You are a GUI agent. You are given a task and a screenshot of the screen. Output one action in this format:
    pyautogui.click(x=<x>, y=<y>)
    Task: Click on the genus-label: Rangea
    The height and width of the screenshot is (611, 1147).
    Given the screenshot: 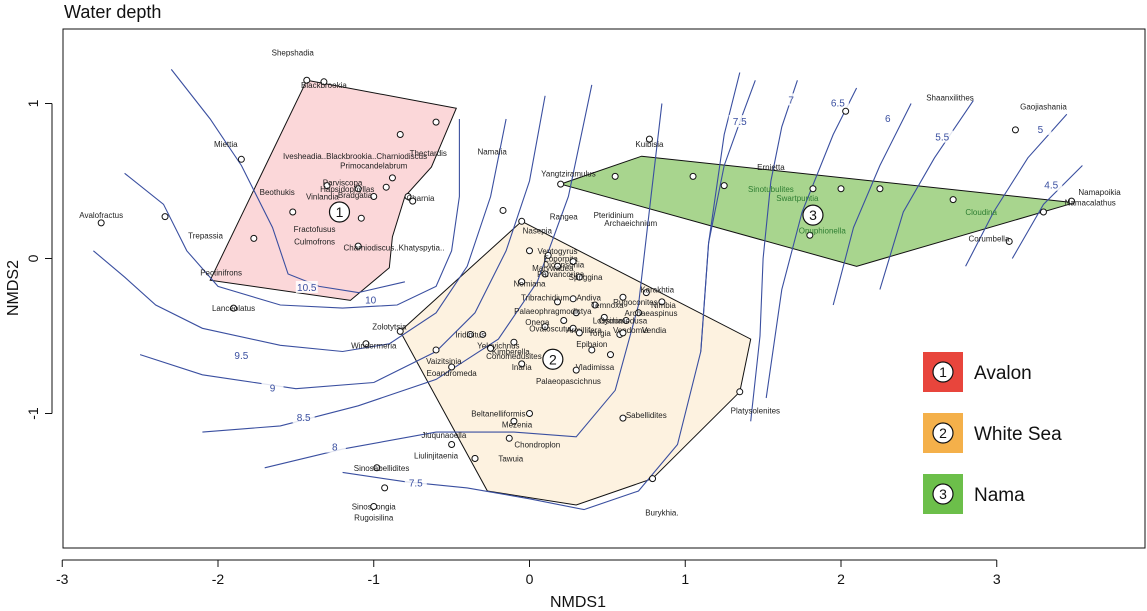 What is the action you would take?
    pyautogui.click(x=564, y=217)
    